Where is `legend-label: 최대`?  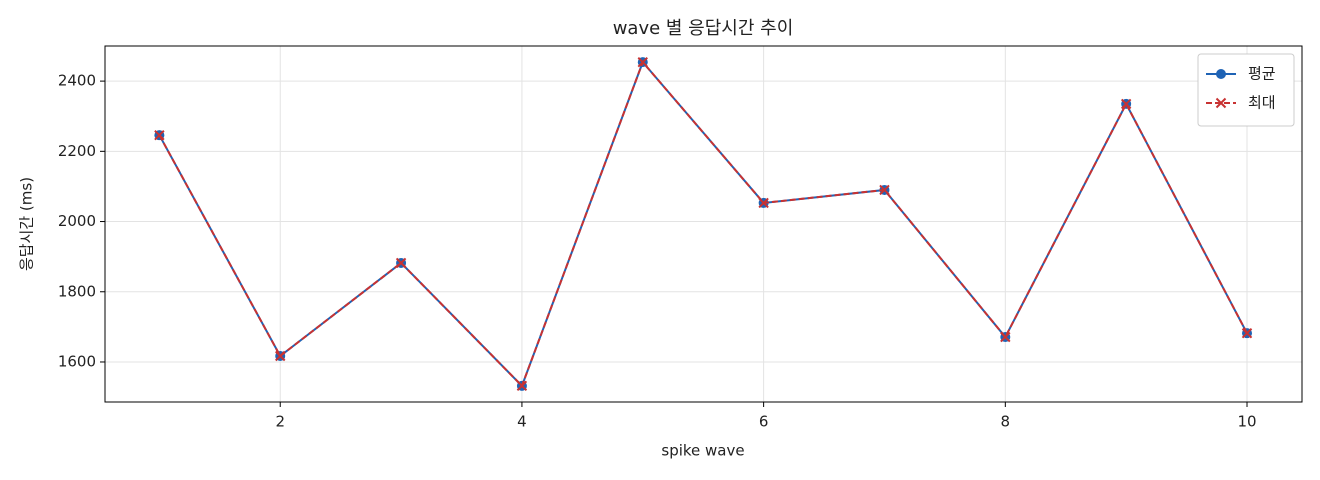 legend-label: 최대 is located at coordinates (1262, 103).